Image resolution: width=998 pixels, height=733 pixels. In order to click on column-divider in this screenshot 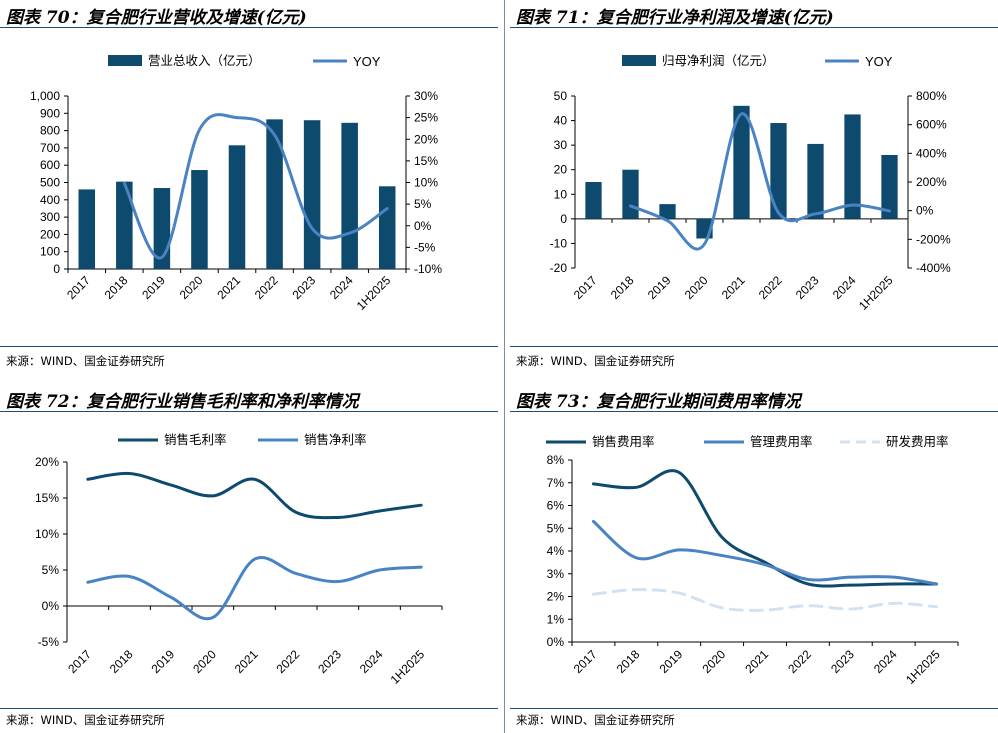, I will do `click(504, 366)`.